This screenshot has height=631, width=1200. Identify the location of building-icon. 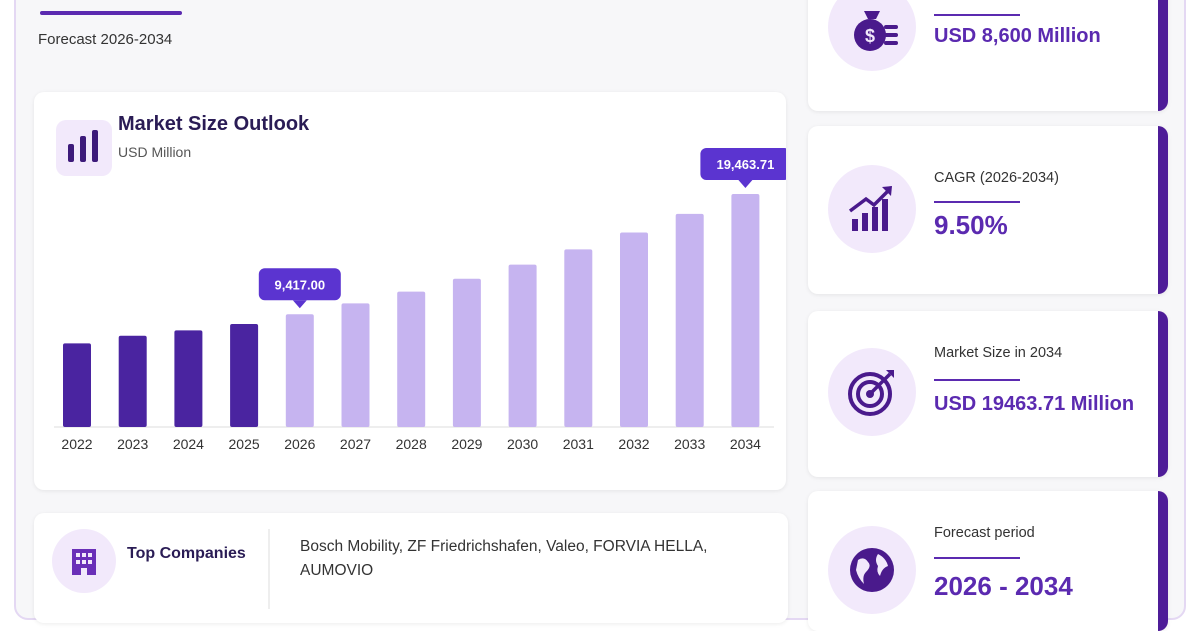
(84, 561).